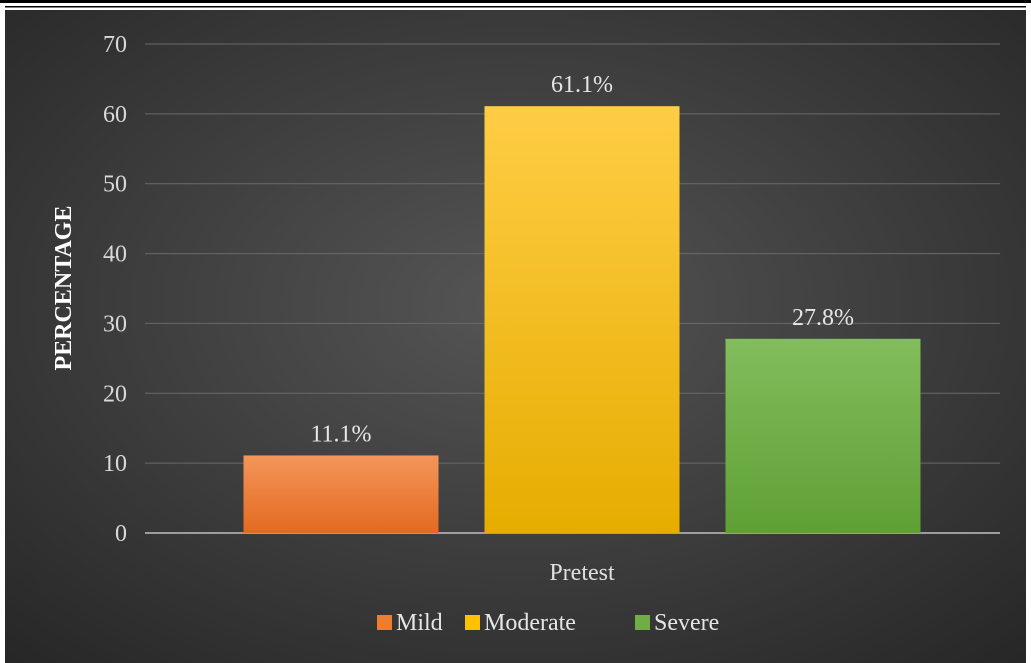 The width and height of the screenshot is (1031, 663). Describe the element at coordinates (642, 622) in the screenshot. I see `legend-swatch-severe` at that location.